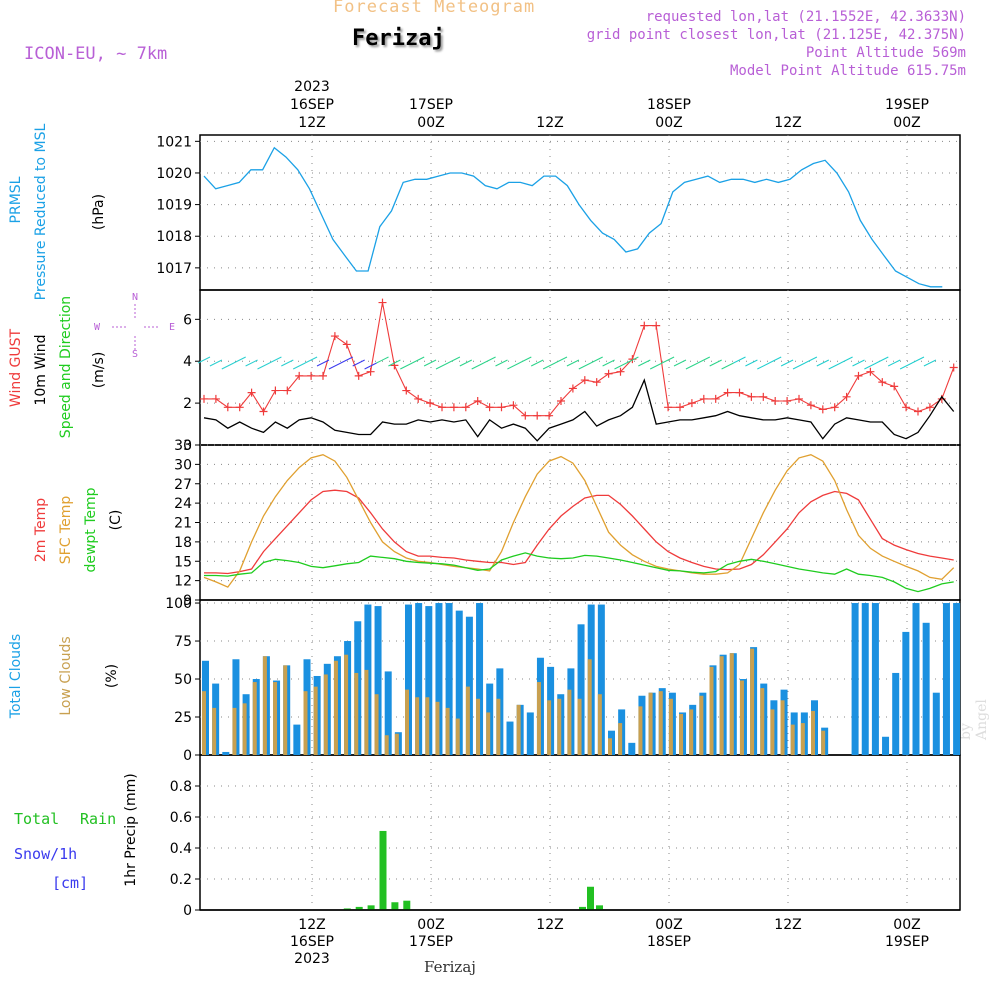  I want to click on precip-ytick-label: 0.4, so click(181, 849).